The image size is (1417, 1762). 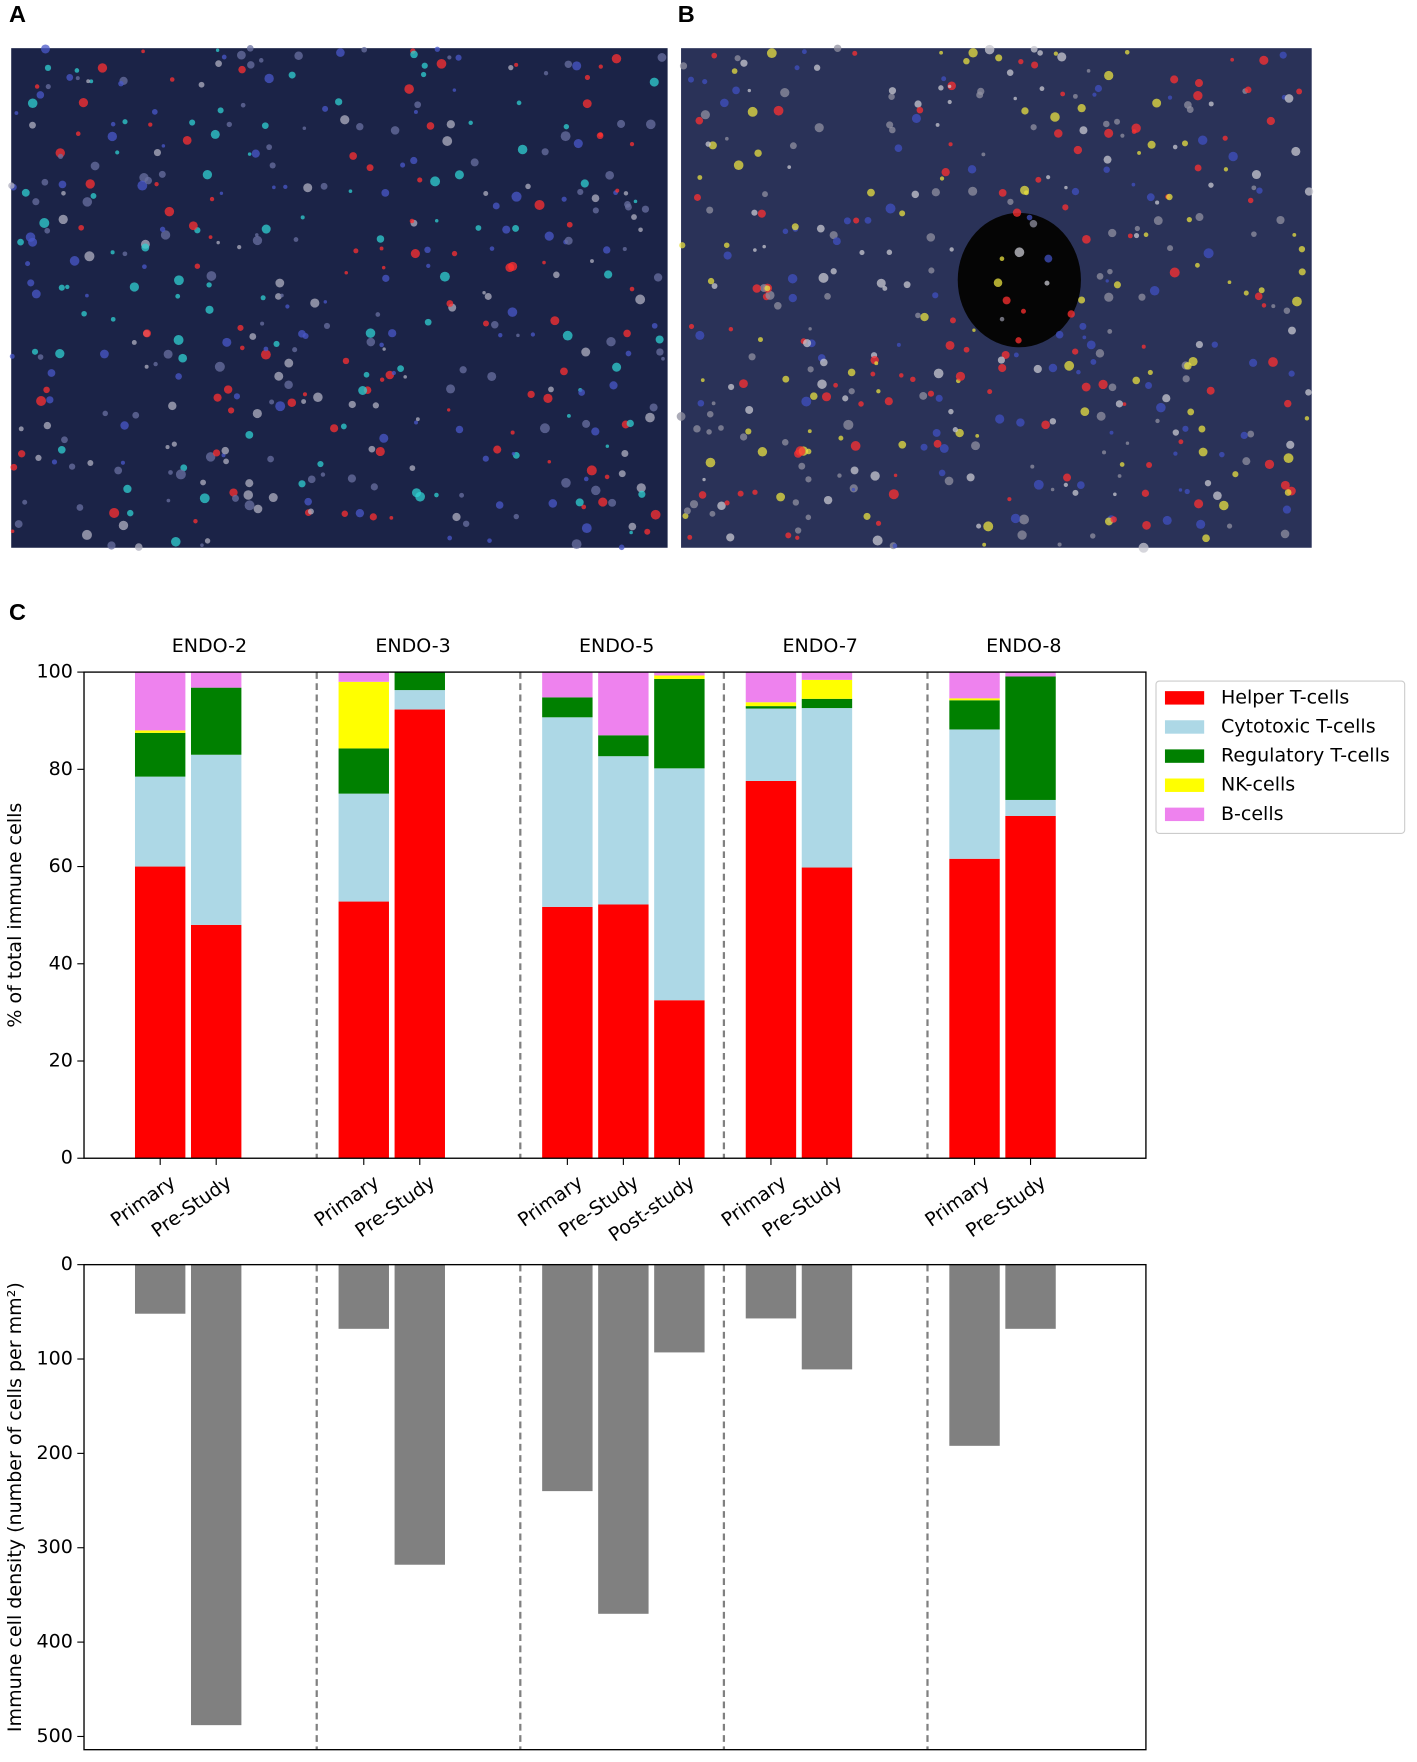 I want to click on panel-label: C, so click(x=17, y=612).